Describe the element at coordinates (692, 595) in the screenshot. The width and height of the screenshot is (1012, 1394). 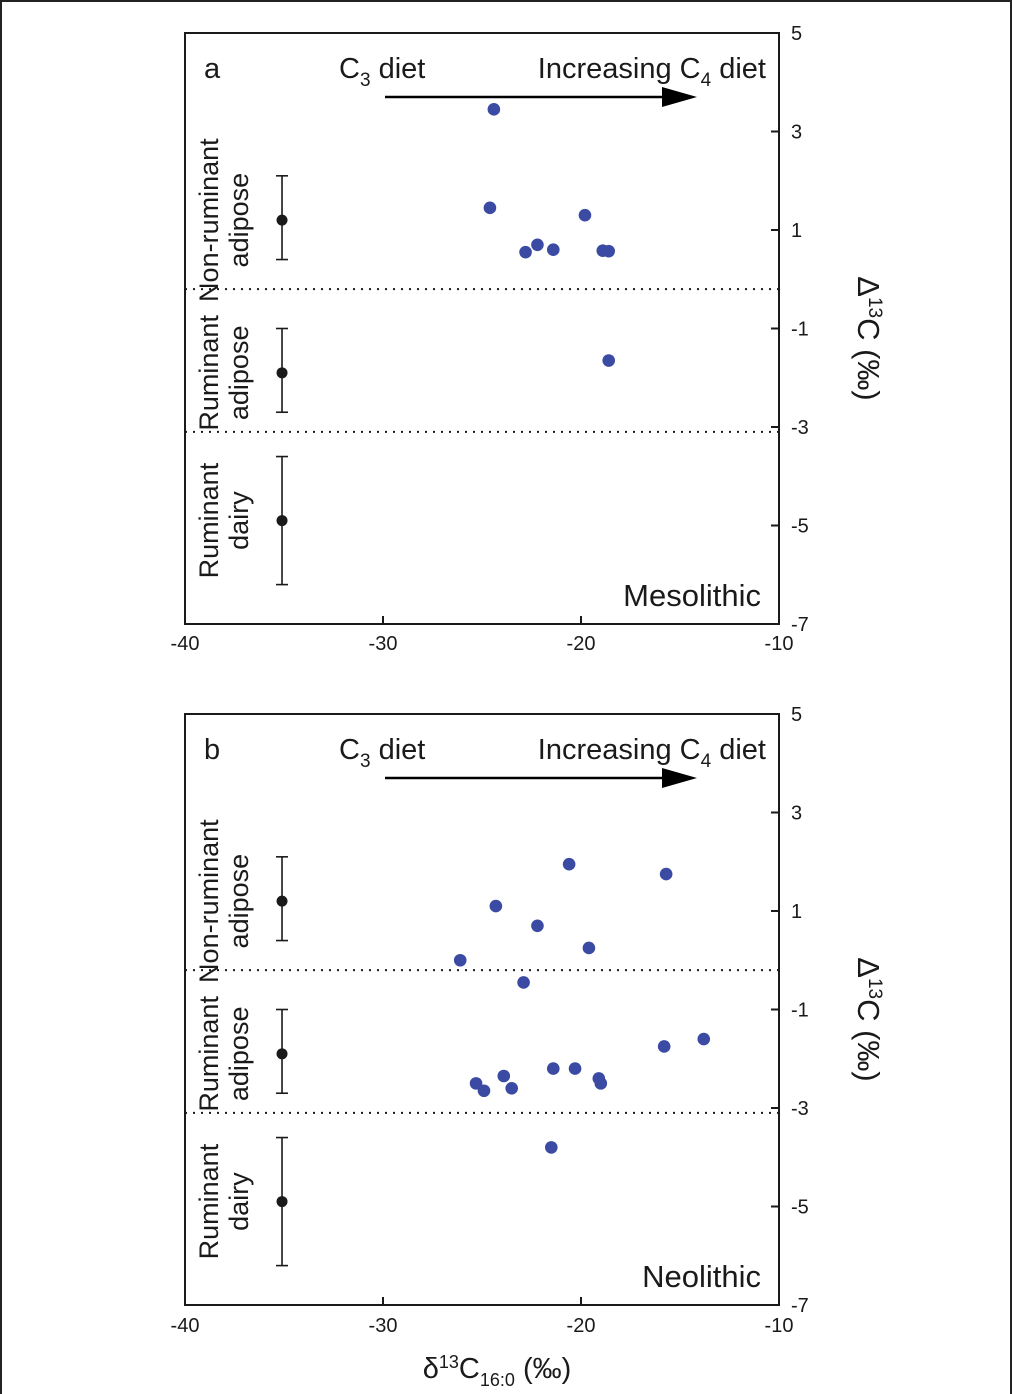
I see `period-label: Mesolithic` at that location.